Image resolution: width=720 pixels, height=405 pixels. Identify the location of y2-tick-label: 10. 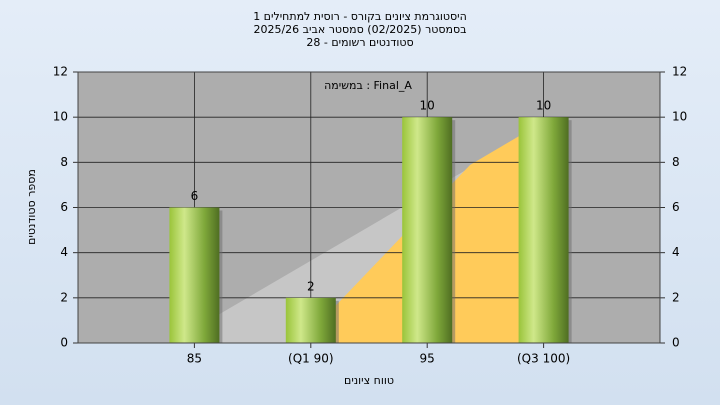
(679, 117).